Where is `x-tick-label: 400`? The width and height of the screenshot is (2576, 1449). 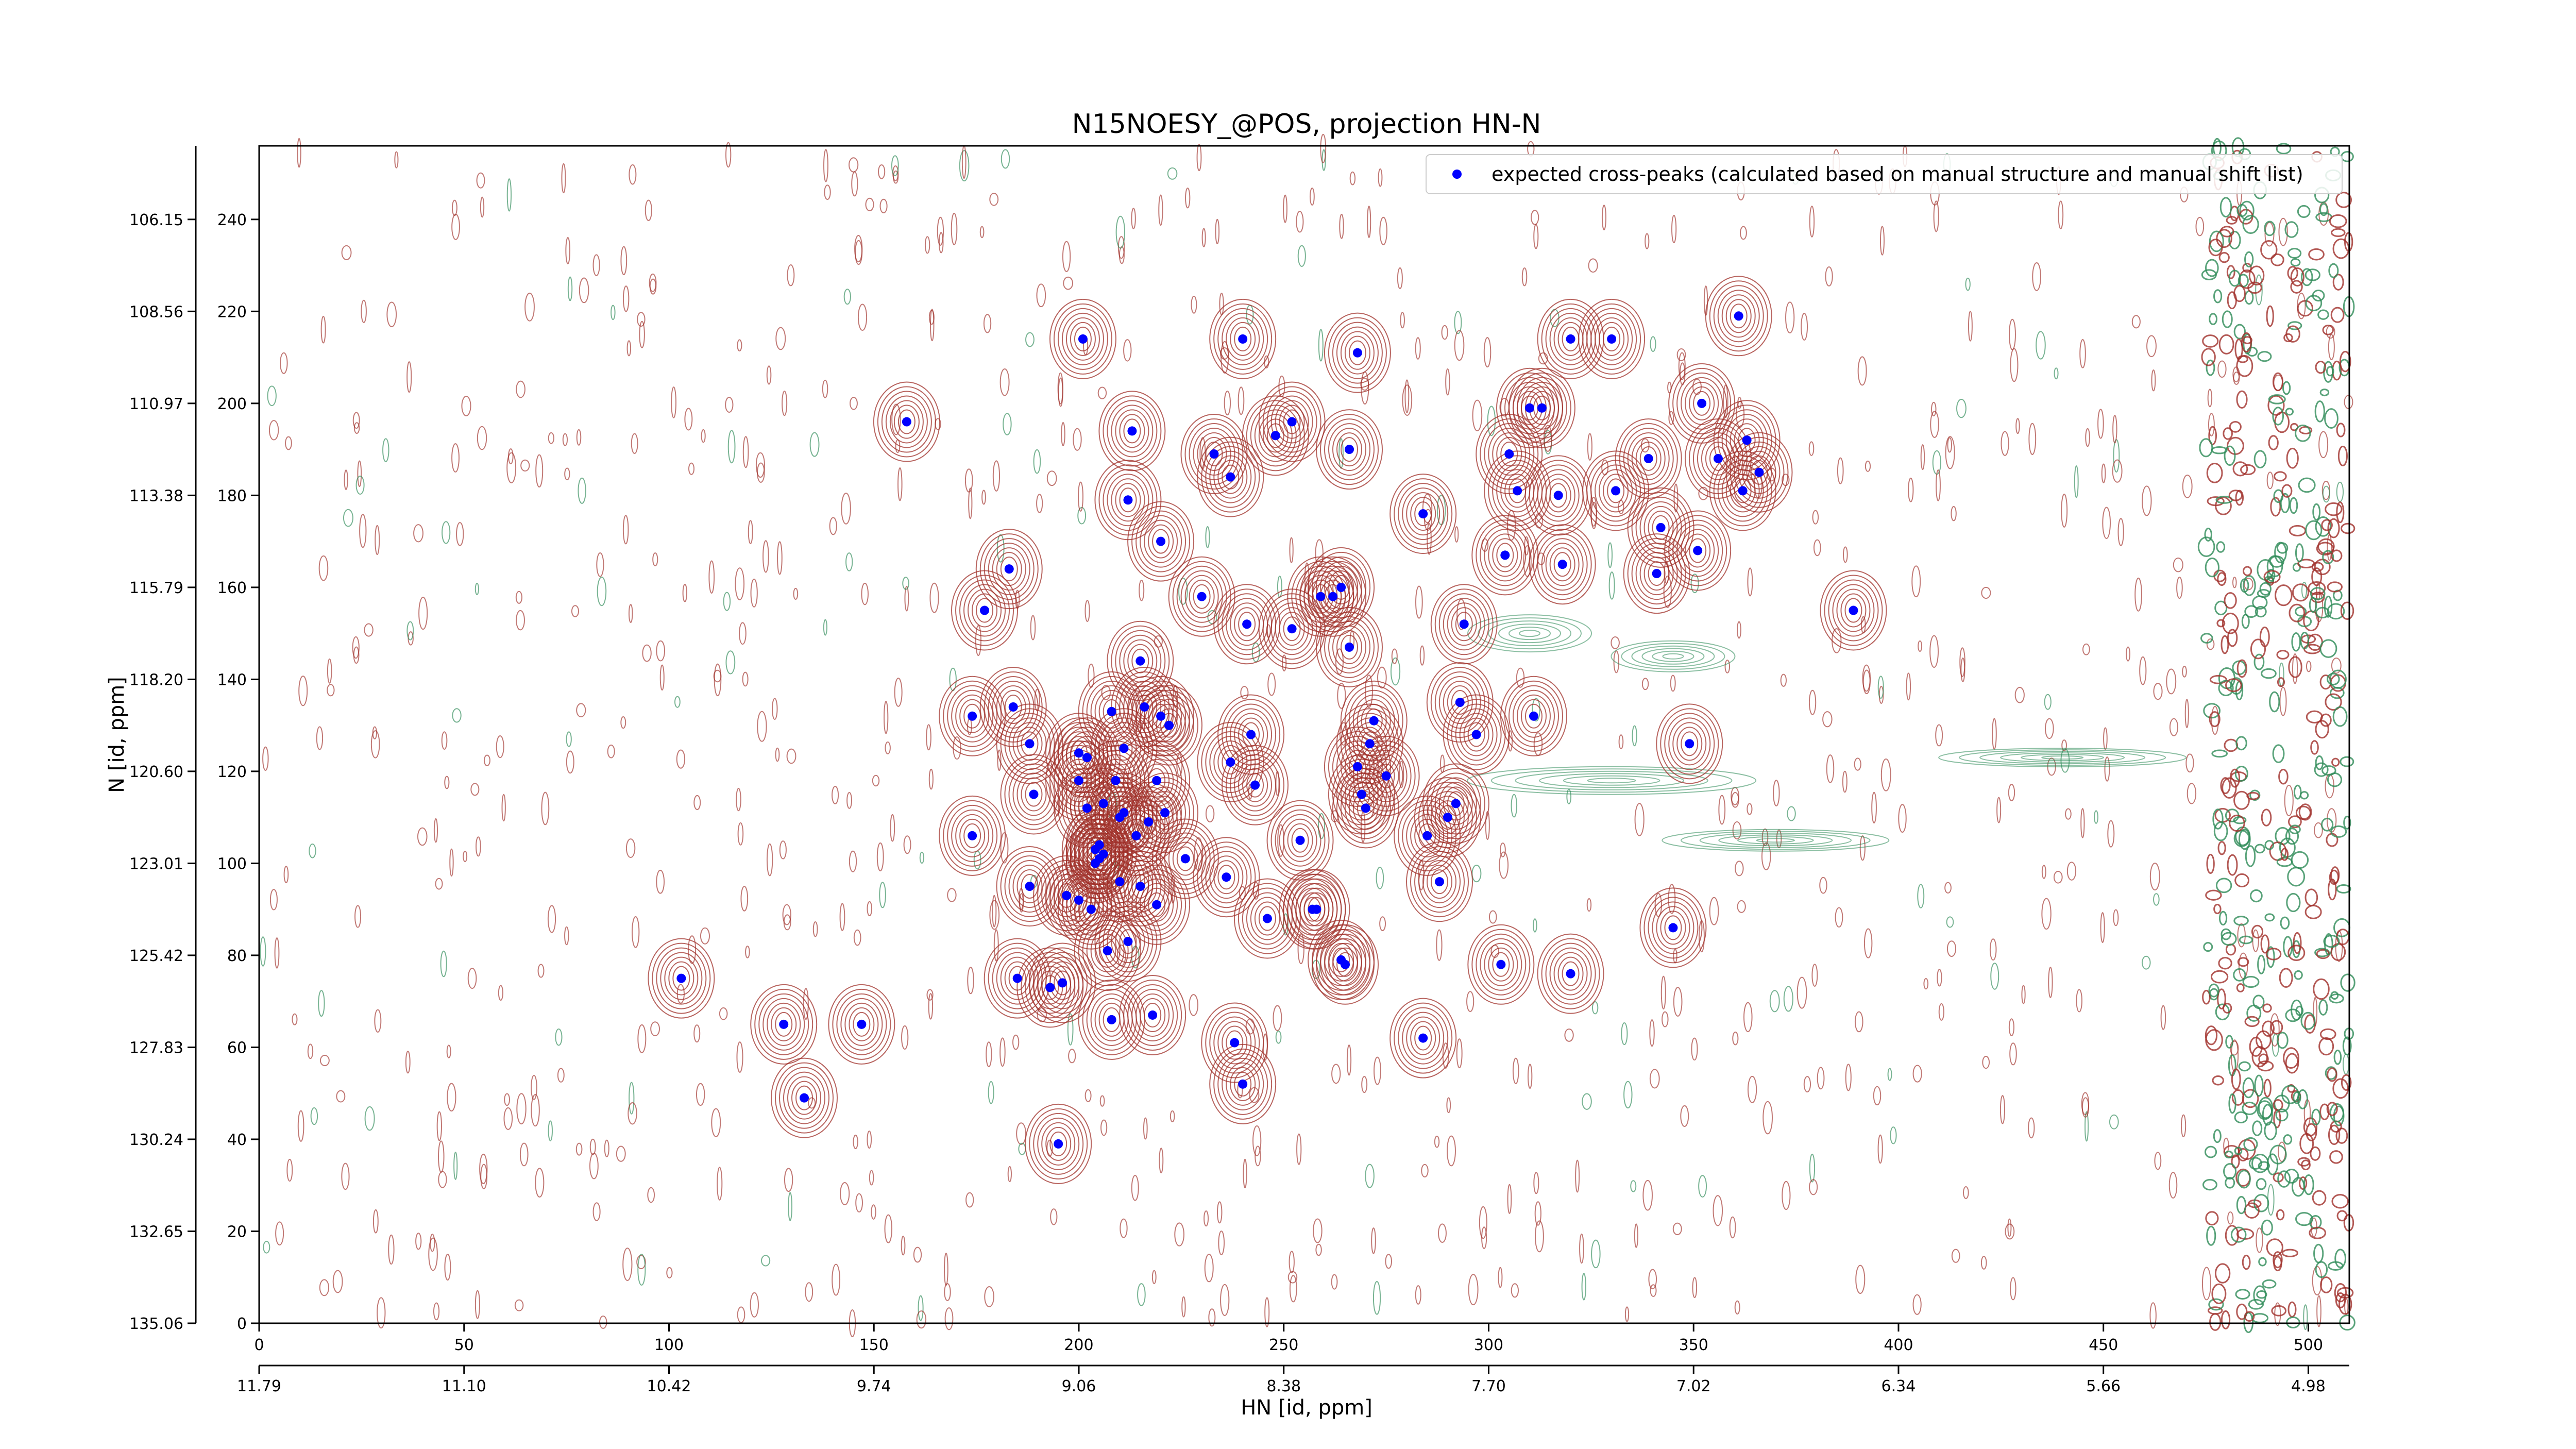 x-tick-label: 400 is located at coordinates (1898, 1345).